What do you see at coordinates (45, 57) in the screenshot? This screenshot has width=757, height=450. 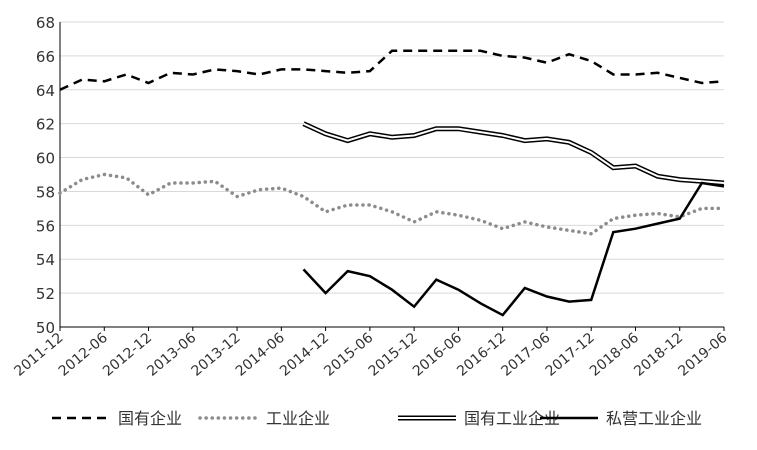 I see `y-tick-label-66: 66` at bounding box center [45, 57].